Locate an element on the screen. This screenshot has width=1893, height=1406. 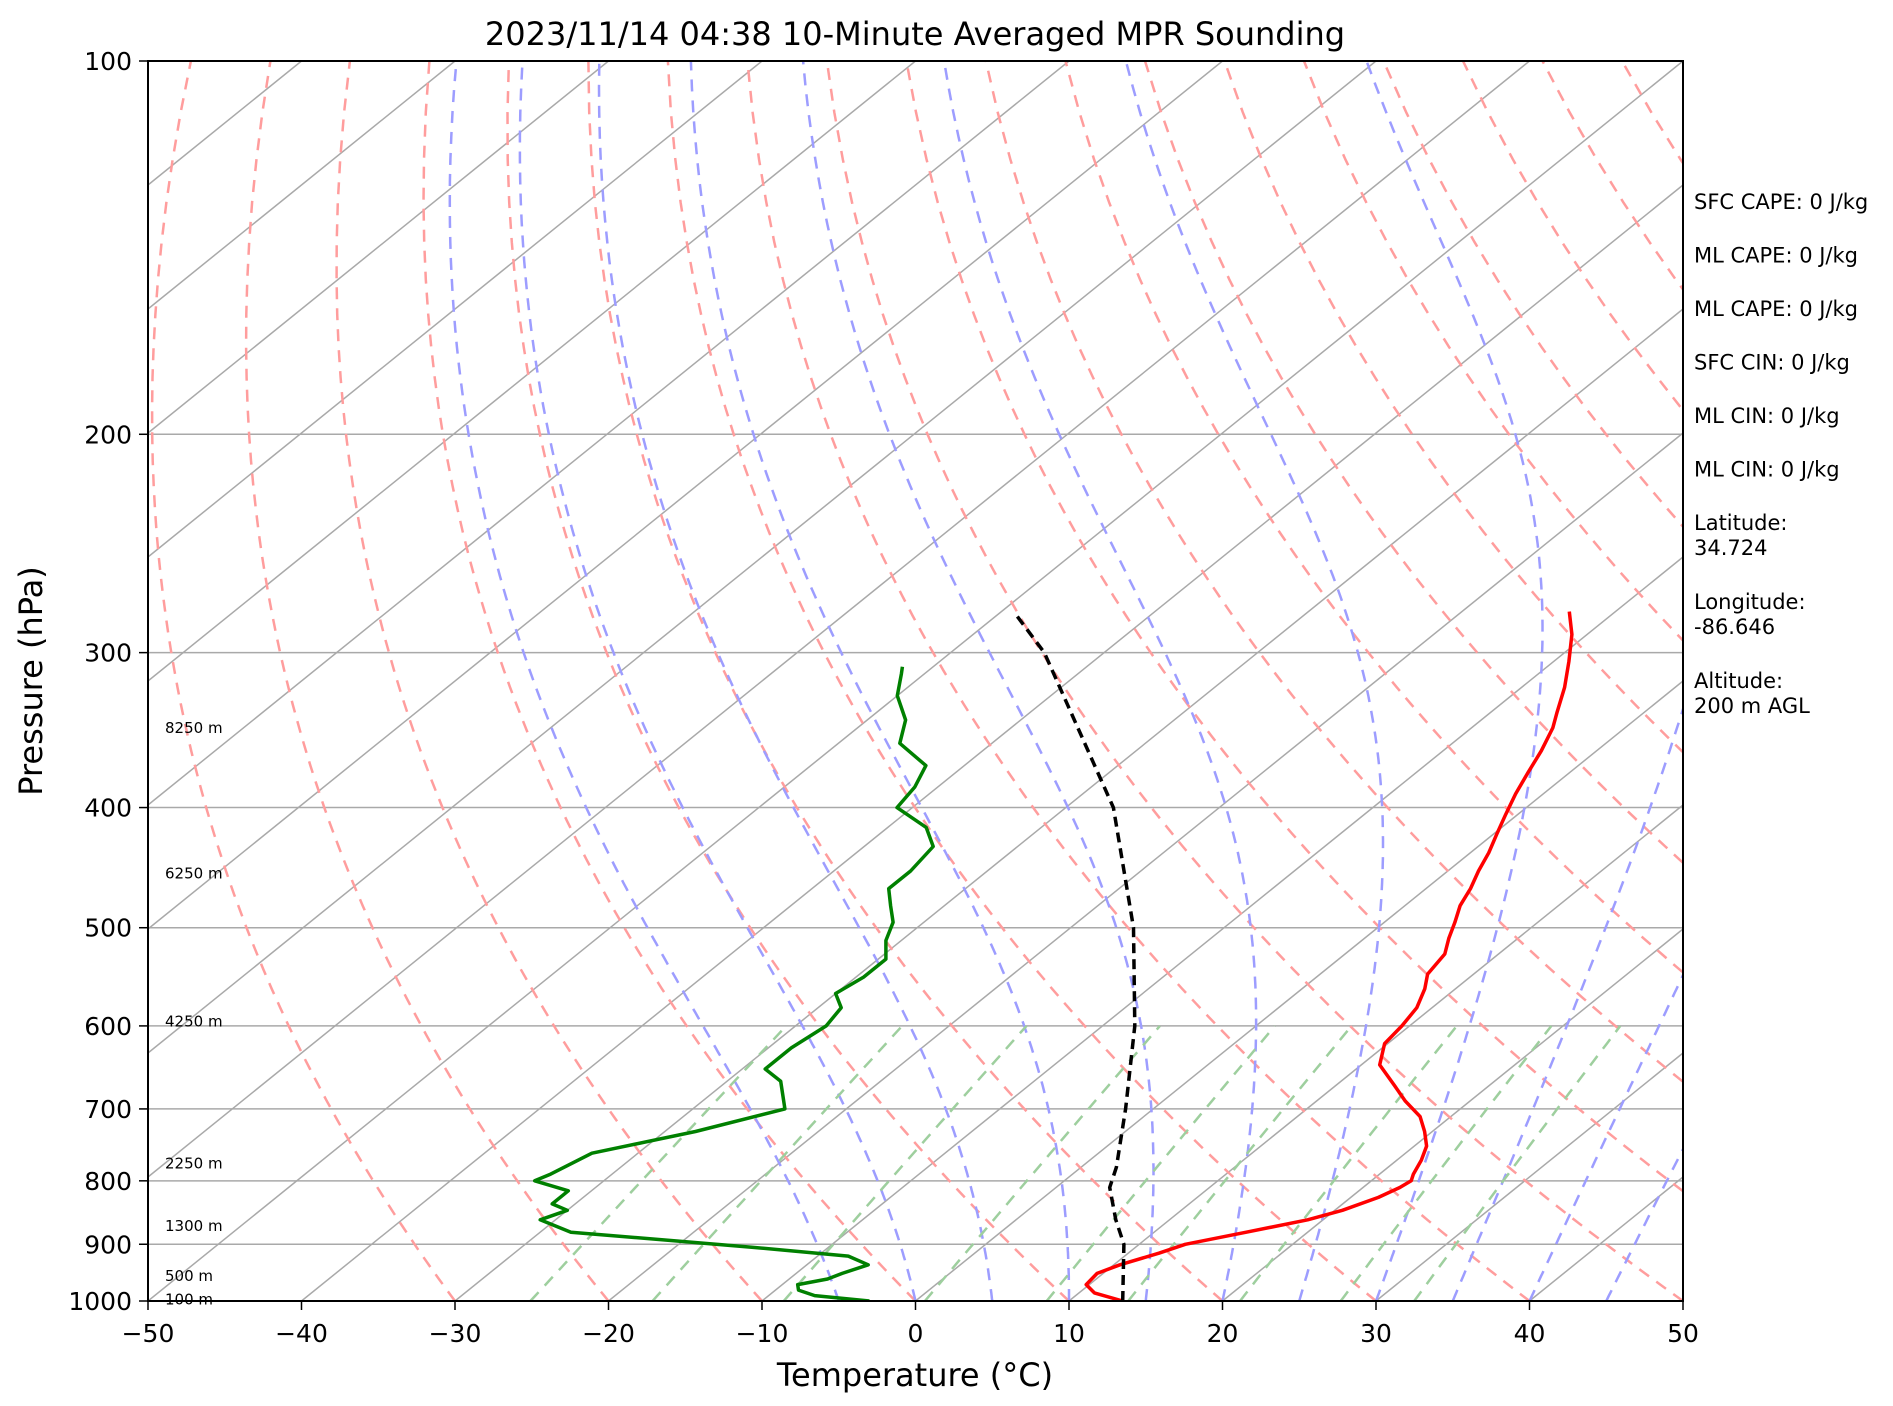
y-axis-label: Pressure (hPa) is located at coordinates (31, 681).